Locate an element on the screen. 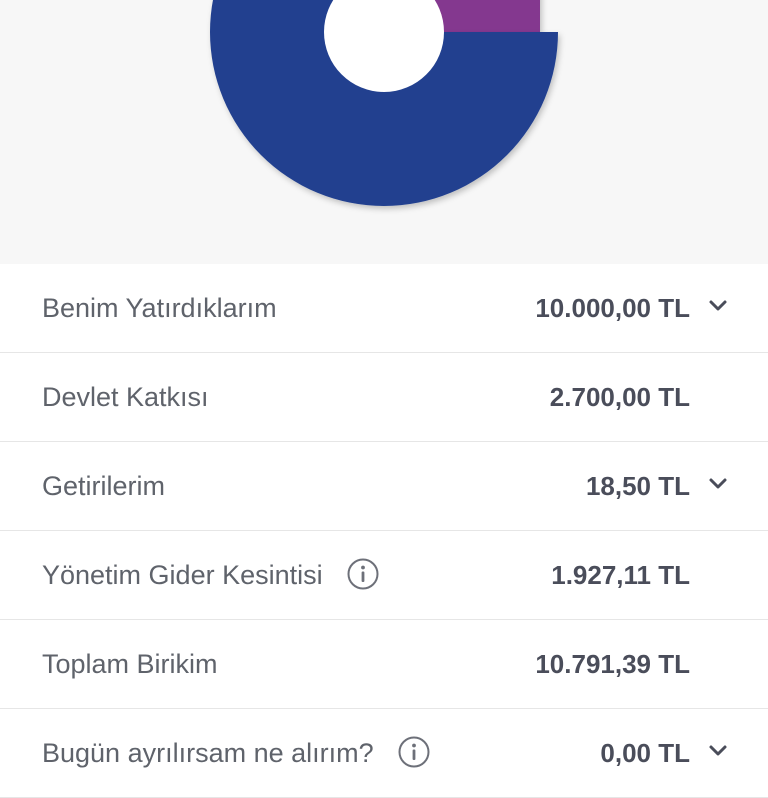 This screenshot has width=768, height=798. donut-hole is located at coordinates (384, 46).